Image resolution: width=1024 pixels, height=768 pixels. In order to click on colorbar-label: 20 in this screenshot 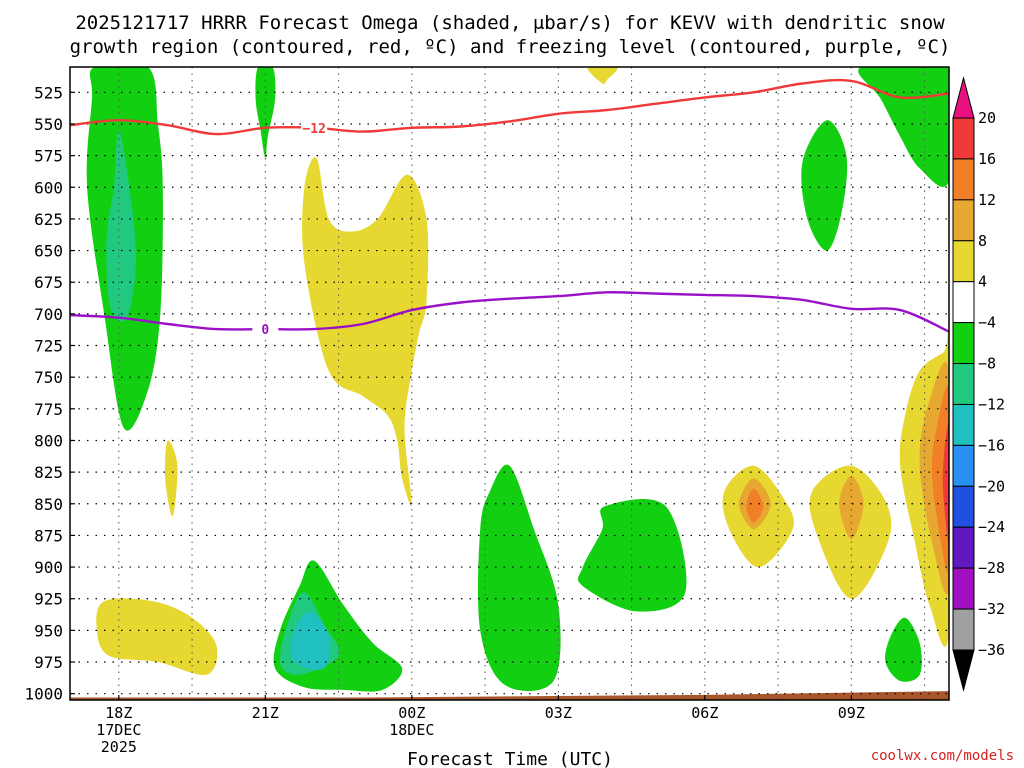, I will do `click(987, 118)`.